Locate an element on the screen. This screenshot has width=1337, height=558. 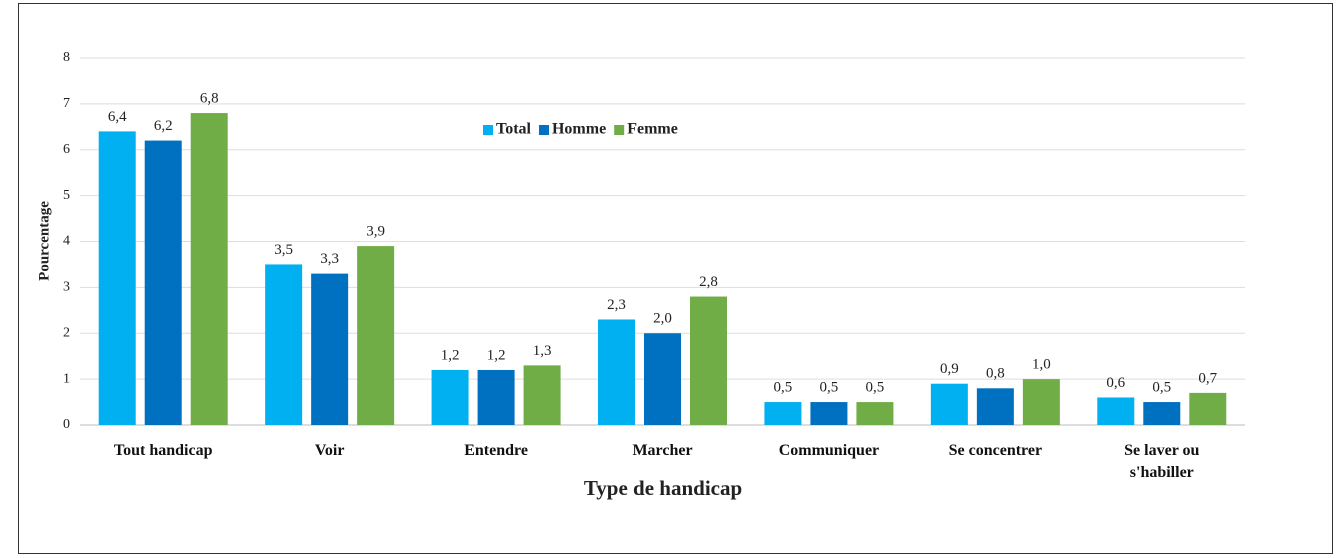
value-label: 2,3 is located at coordinates (616, 305).